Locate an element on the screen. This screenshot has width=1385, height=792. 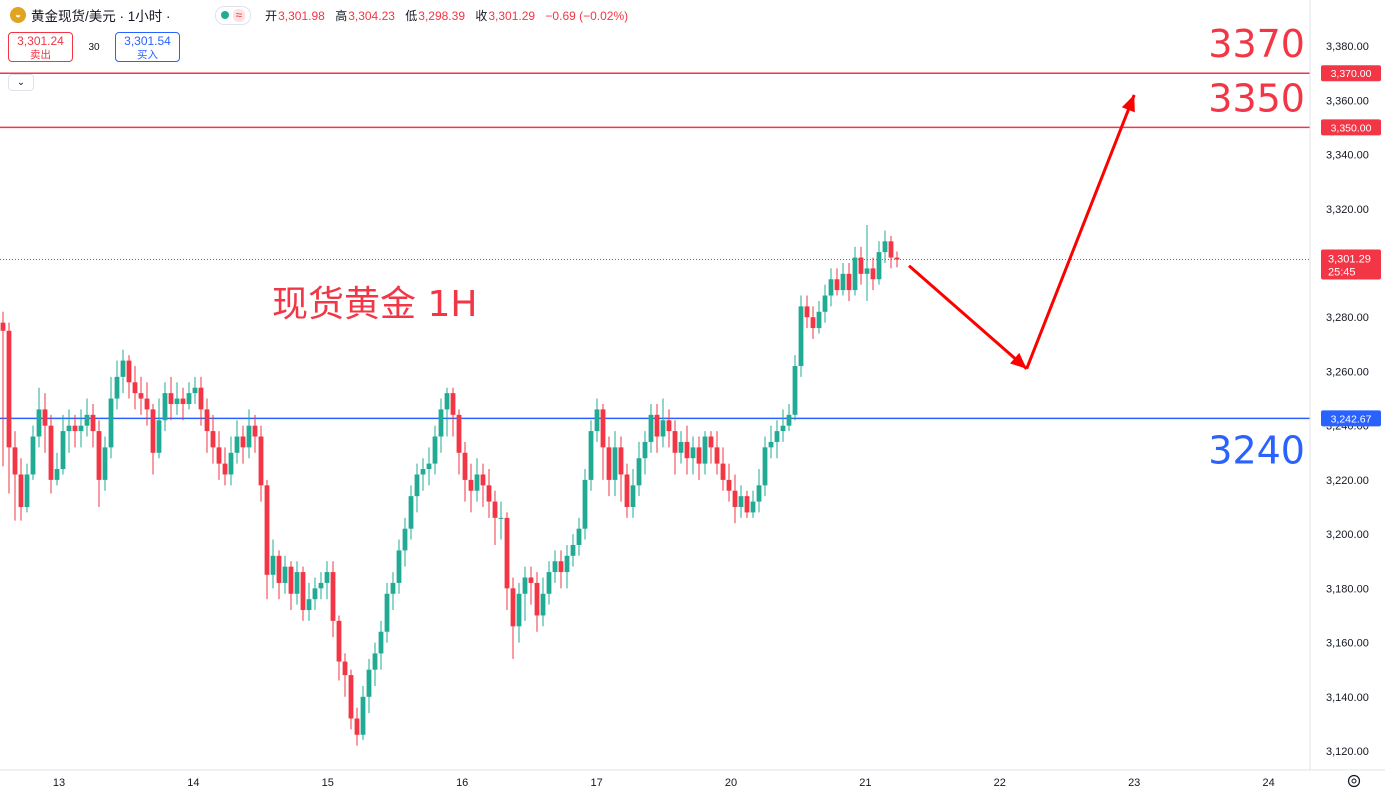
price-tick-label: 3,180.00 is located at coordinates (1347, 589).